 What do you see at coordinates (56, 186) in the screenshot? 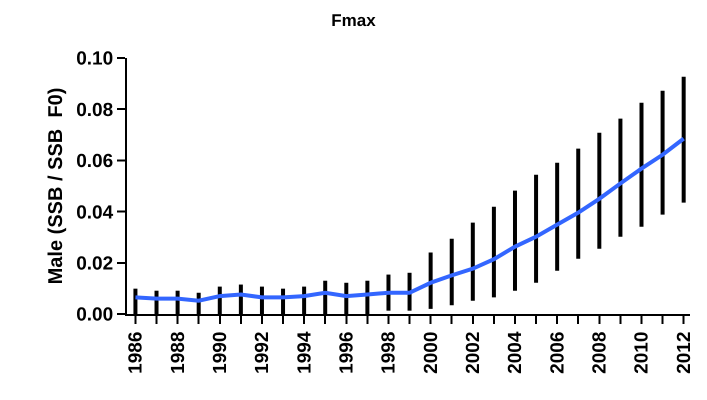
I see `y-axis-title: Male (SSB / SSB F0)` at bounding box center [56, 186].